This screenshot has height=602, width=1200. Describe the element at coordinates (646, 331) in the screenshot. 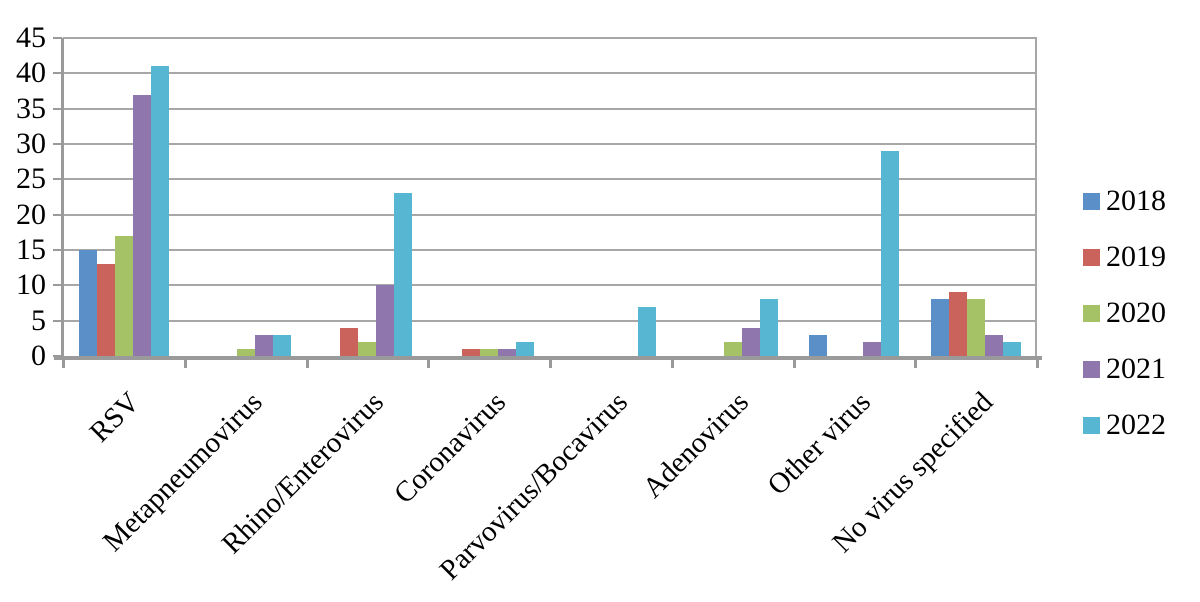

I see `bar-2022-parvovirus-bocavirus` at that location.